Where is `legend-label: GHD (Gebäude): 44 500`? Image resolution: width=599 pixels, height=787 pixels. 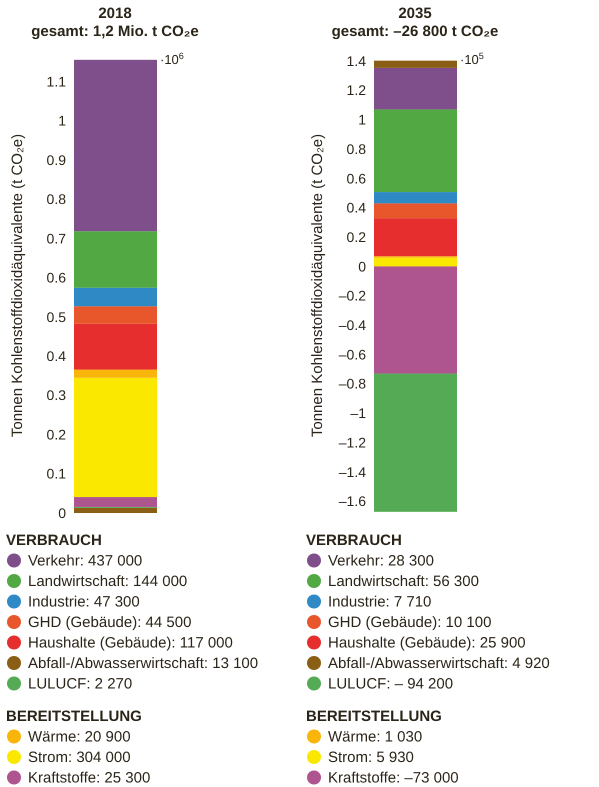 legend-label: GHD (Gebäude): 44 500 is located at coordinates (110, 622).